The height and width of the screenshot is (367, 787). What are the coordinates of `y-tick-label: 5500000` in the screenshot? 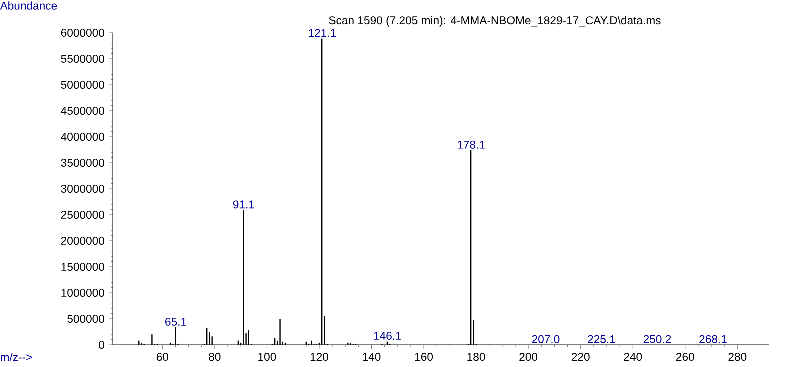 It's located at (82, 58).